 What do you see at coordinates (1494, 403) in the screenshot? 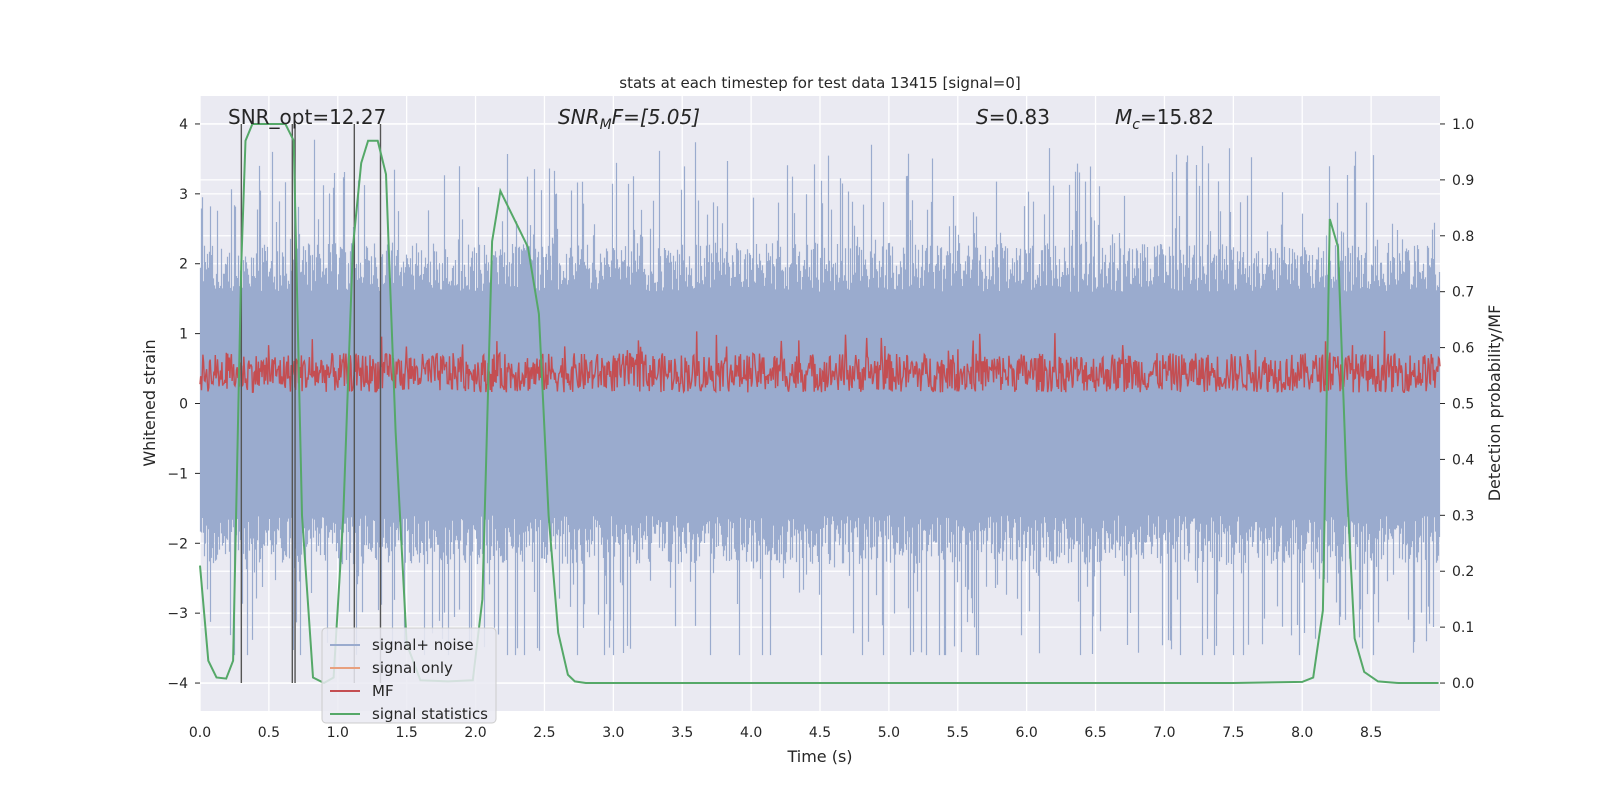
I see `y-axis-label-right: Detection probability/MF` at bounding box center [1494, 403].